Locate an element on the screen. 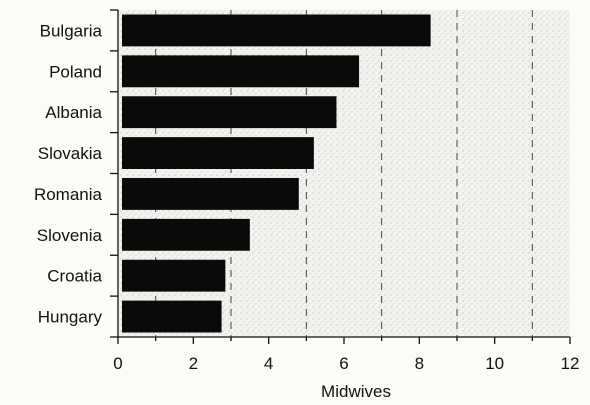  category-label: Poland is located at coordinates (75, 71).